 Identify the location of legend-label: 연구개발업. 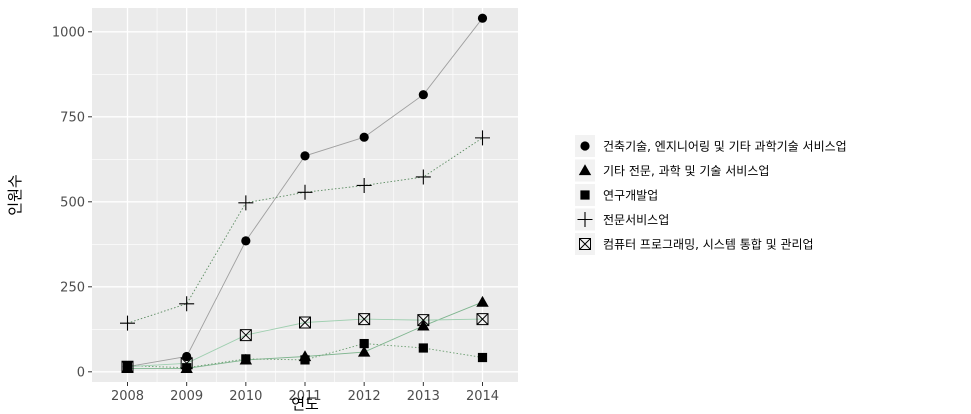
(630, 196).